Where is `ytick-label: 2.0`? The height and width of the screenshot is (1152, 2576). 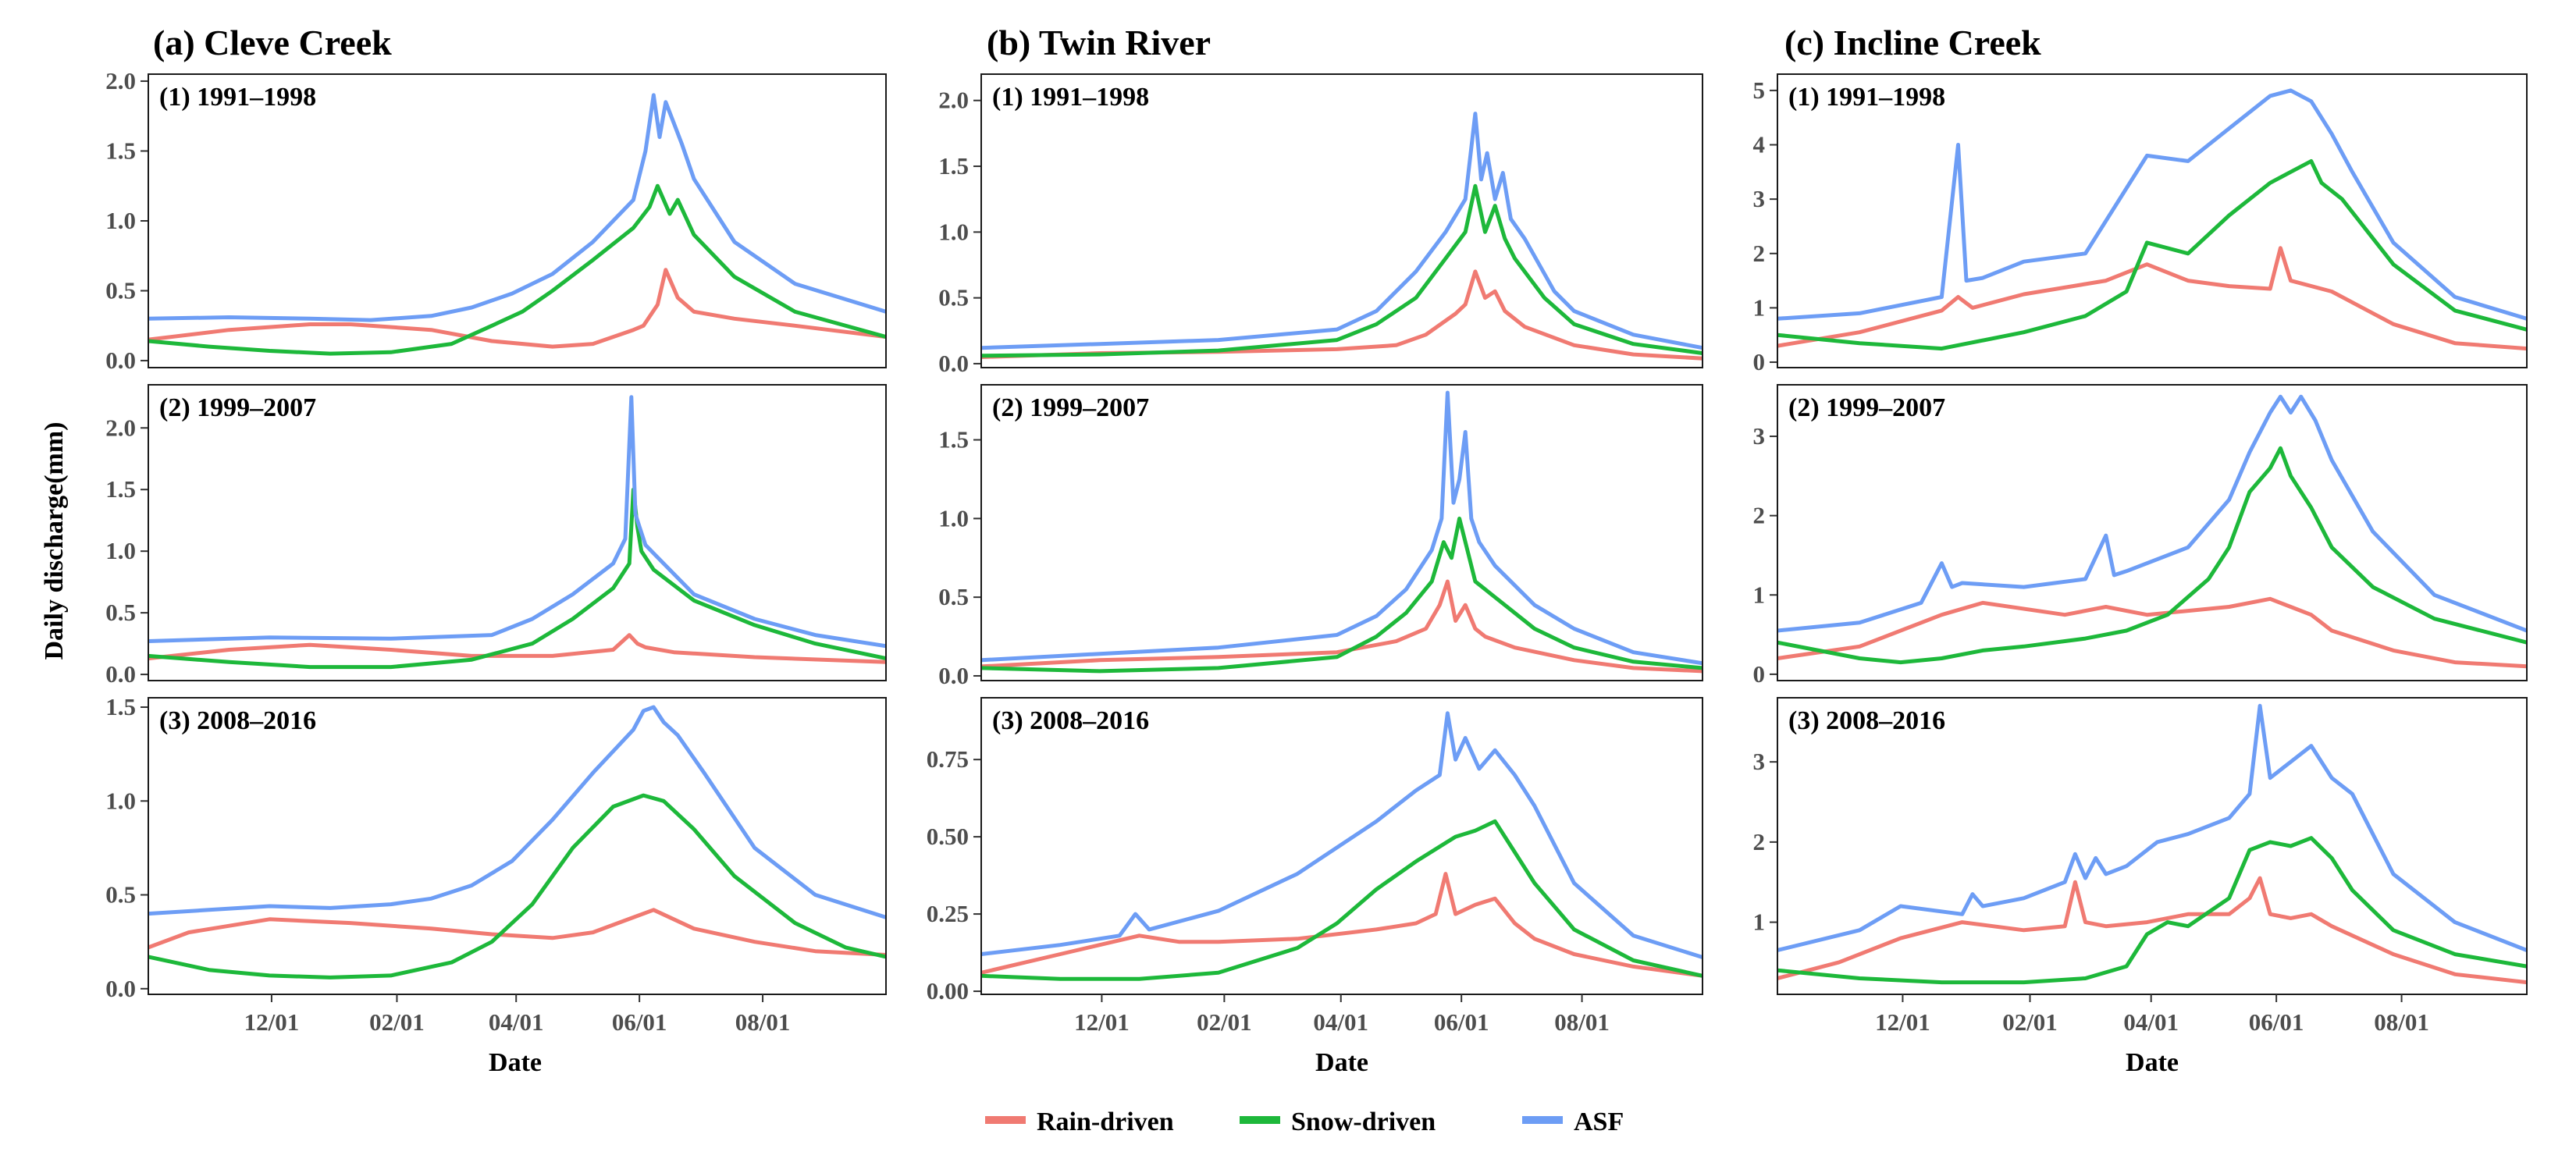
ytick-label: 2.0 is located at coordinates (953, 100).